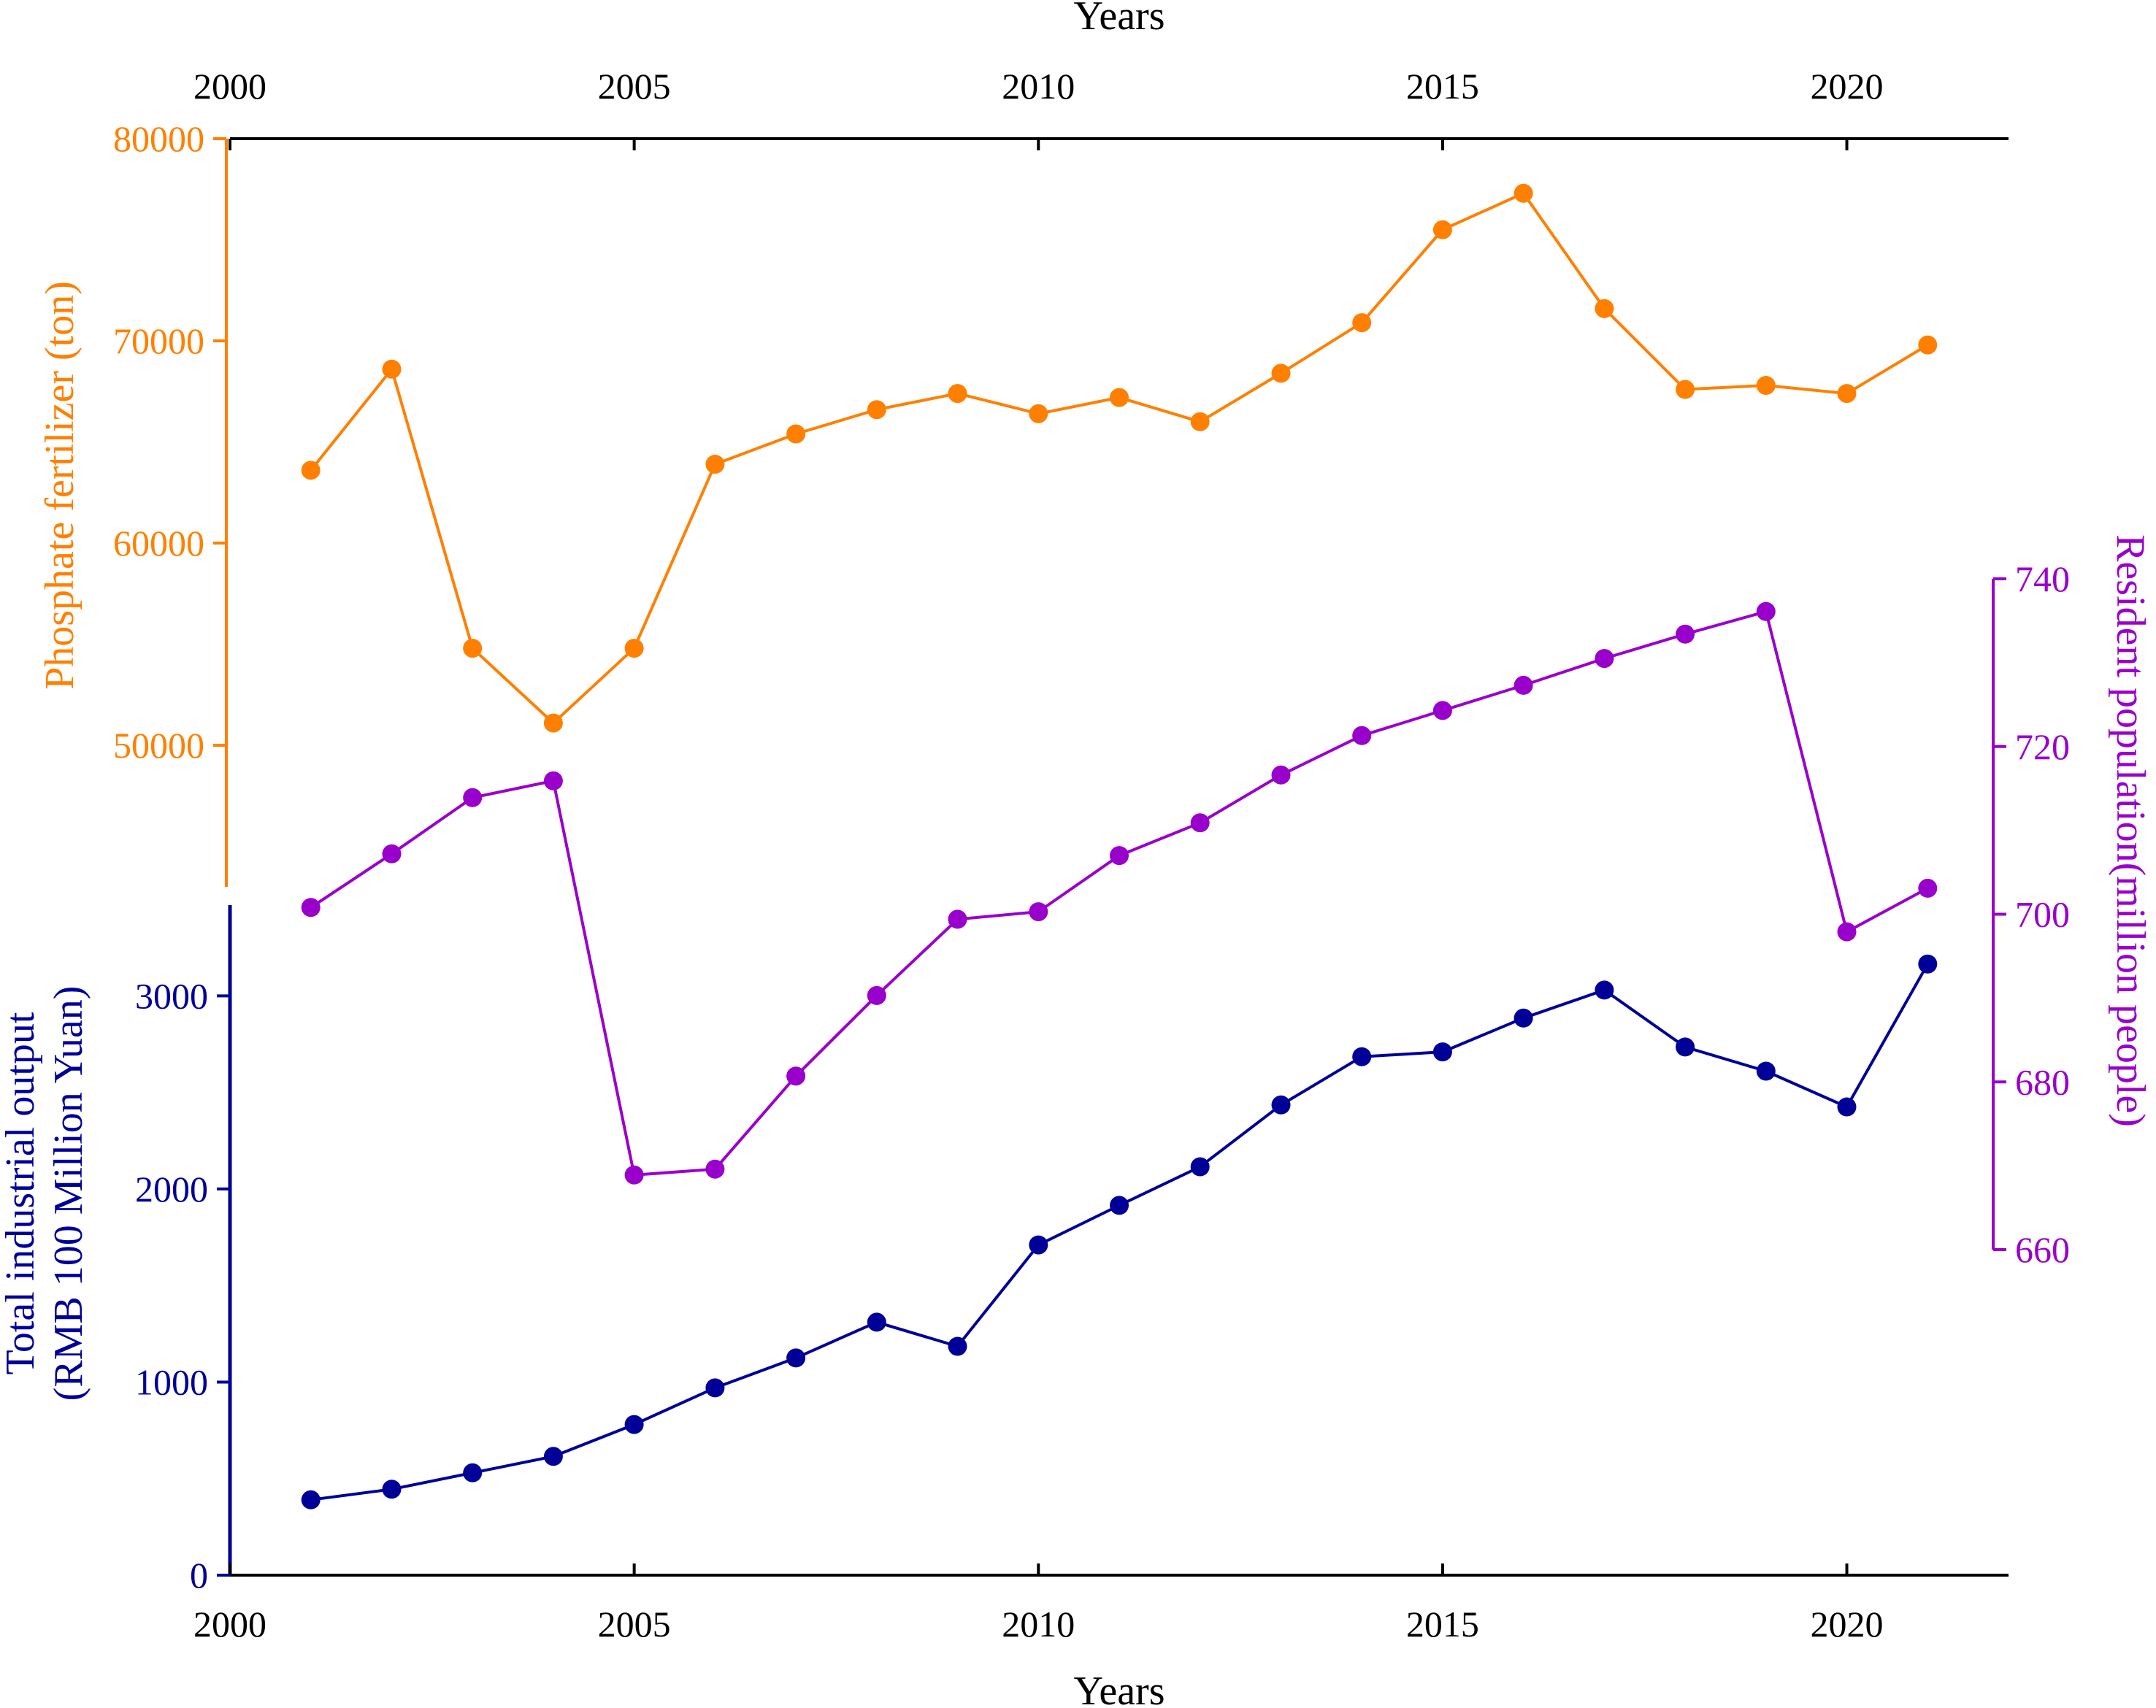 This screenshot has width=2156, height=1708. I want to click on population-tick-label: 680, so click(2042, 1081).